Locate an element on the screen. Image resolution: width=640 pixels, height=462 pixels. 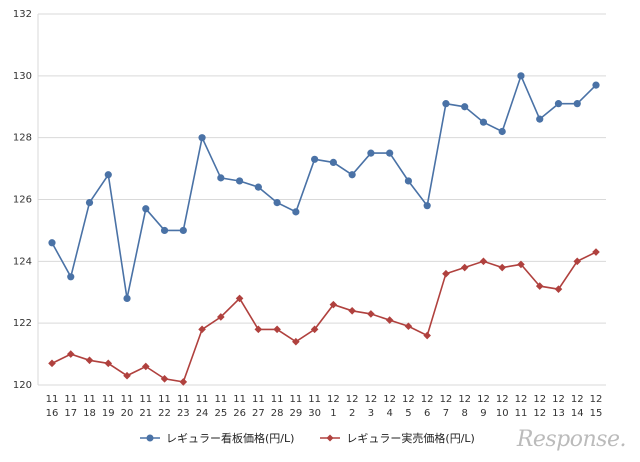
y-tick-label: 132 is located at coordinates (22, 14).